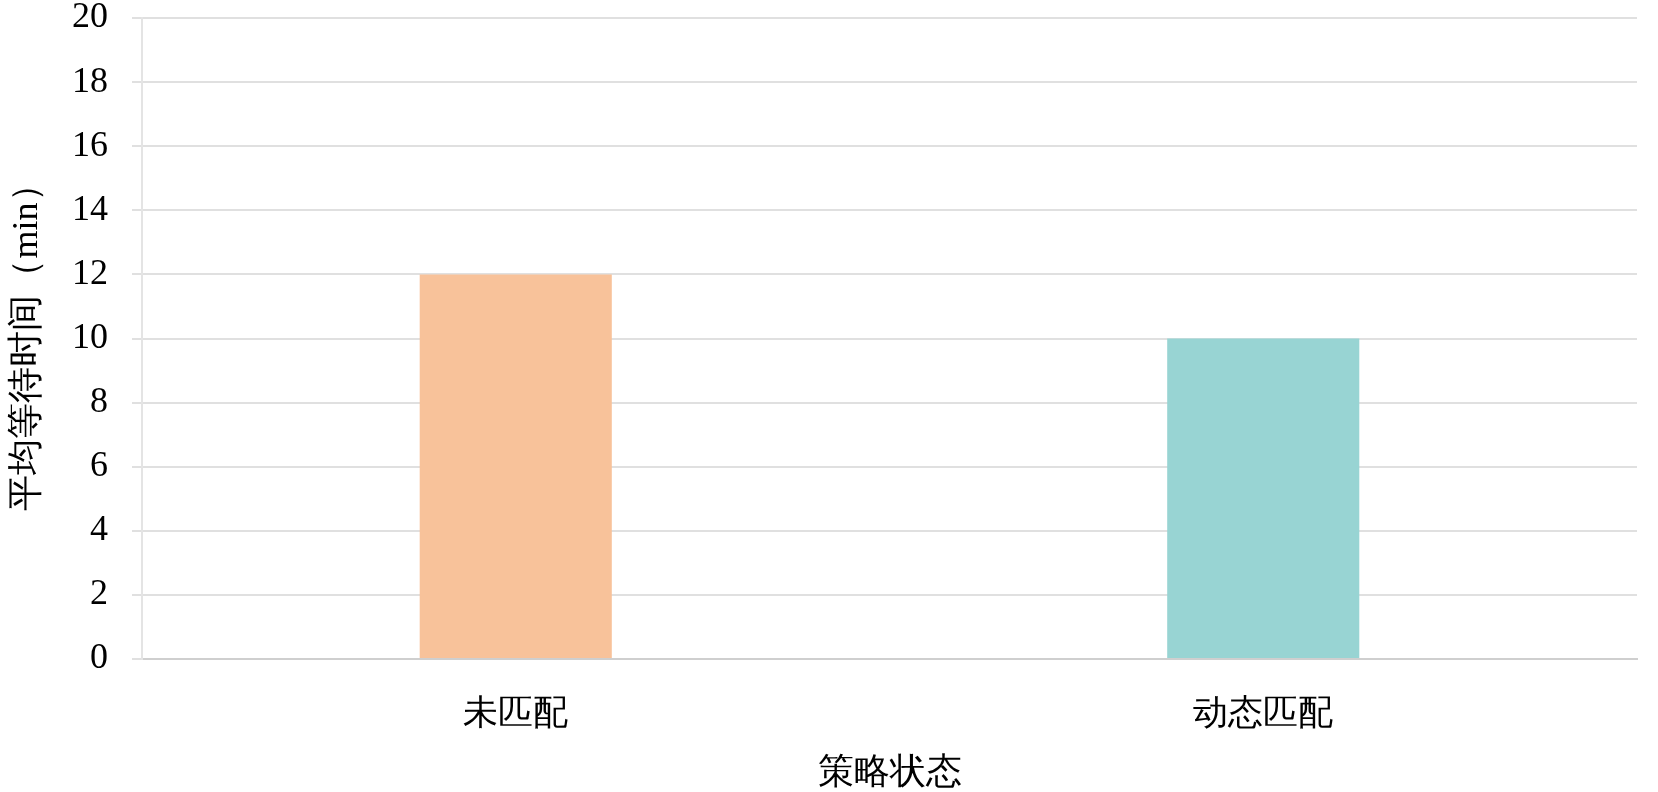  What do you see at coordinates (90, 335) in the screenshot?
I see `y-tick-label: 10` at bounding box center [90, 335].